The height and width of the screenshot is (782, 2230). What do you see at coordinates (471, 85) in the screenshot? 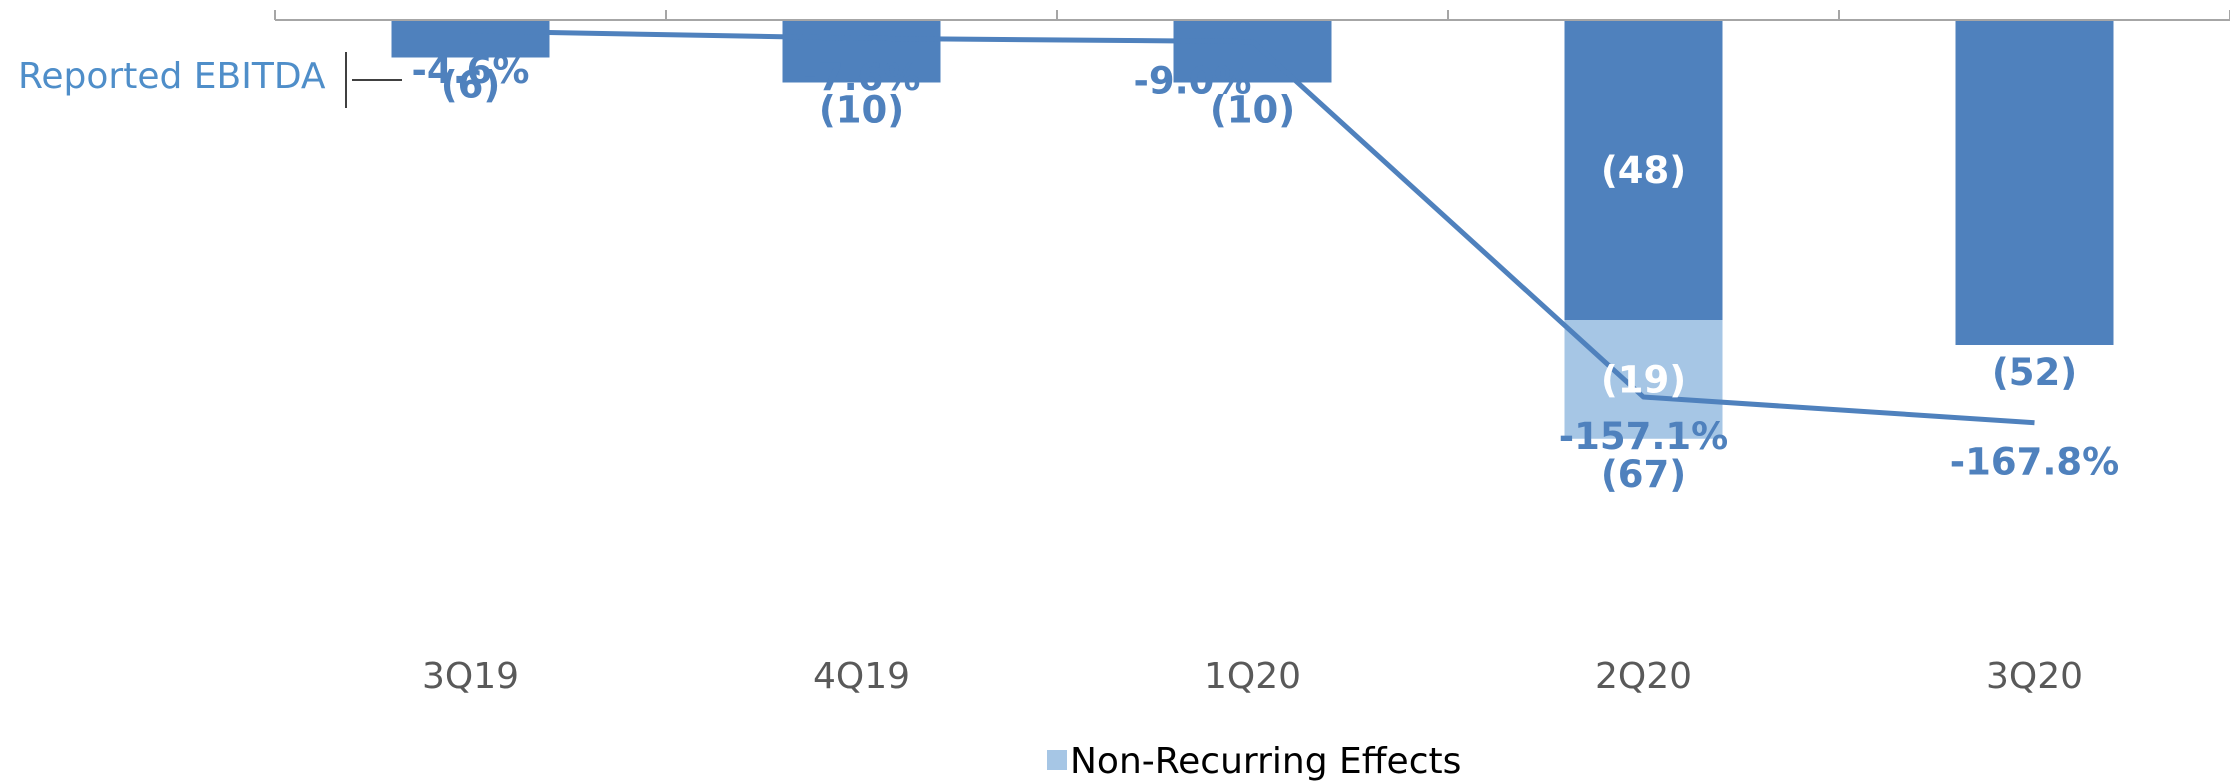
I see `bar-label-3Q19: (6)` at bounding box center [471, 85].